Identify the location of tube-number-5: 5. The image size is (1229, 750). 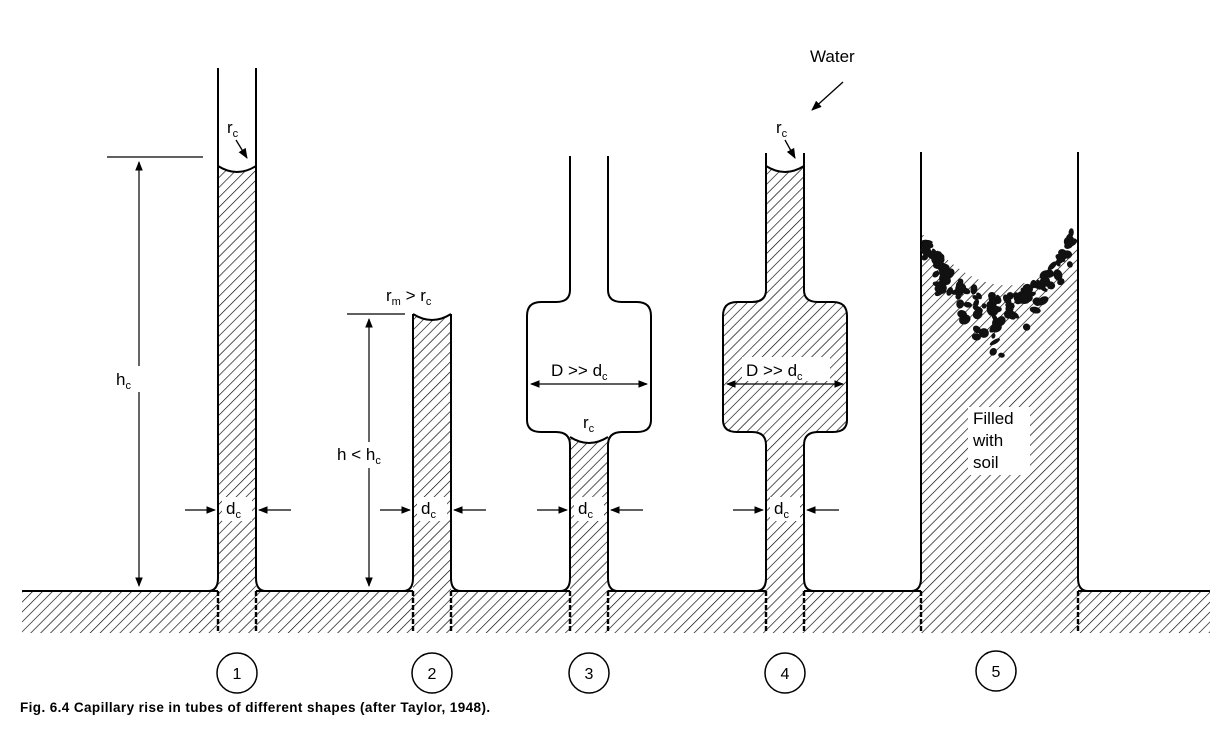
(996, 671).